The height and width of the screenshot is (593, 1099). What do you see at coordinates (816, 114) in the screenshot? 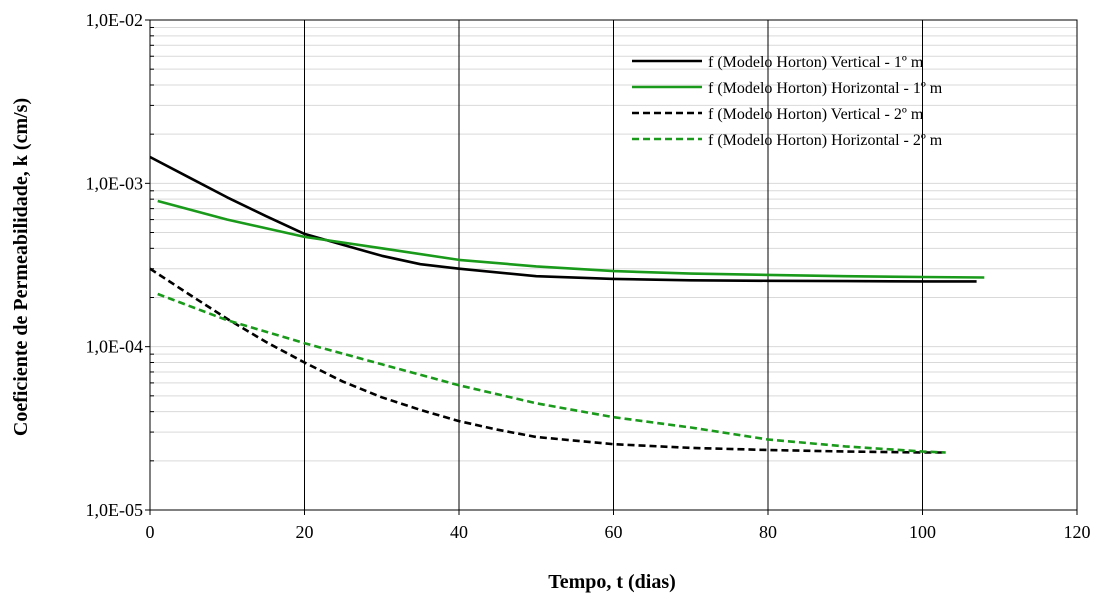
I see `legend-label: f (Modelo Horton) Vertical - 2º m` at bounding box center [816, 114].